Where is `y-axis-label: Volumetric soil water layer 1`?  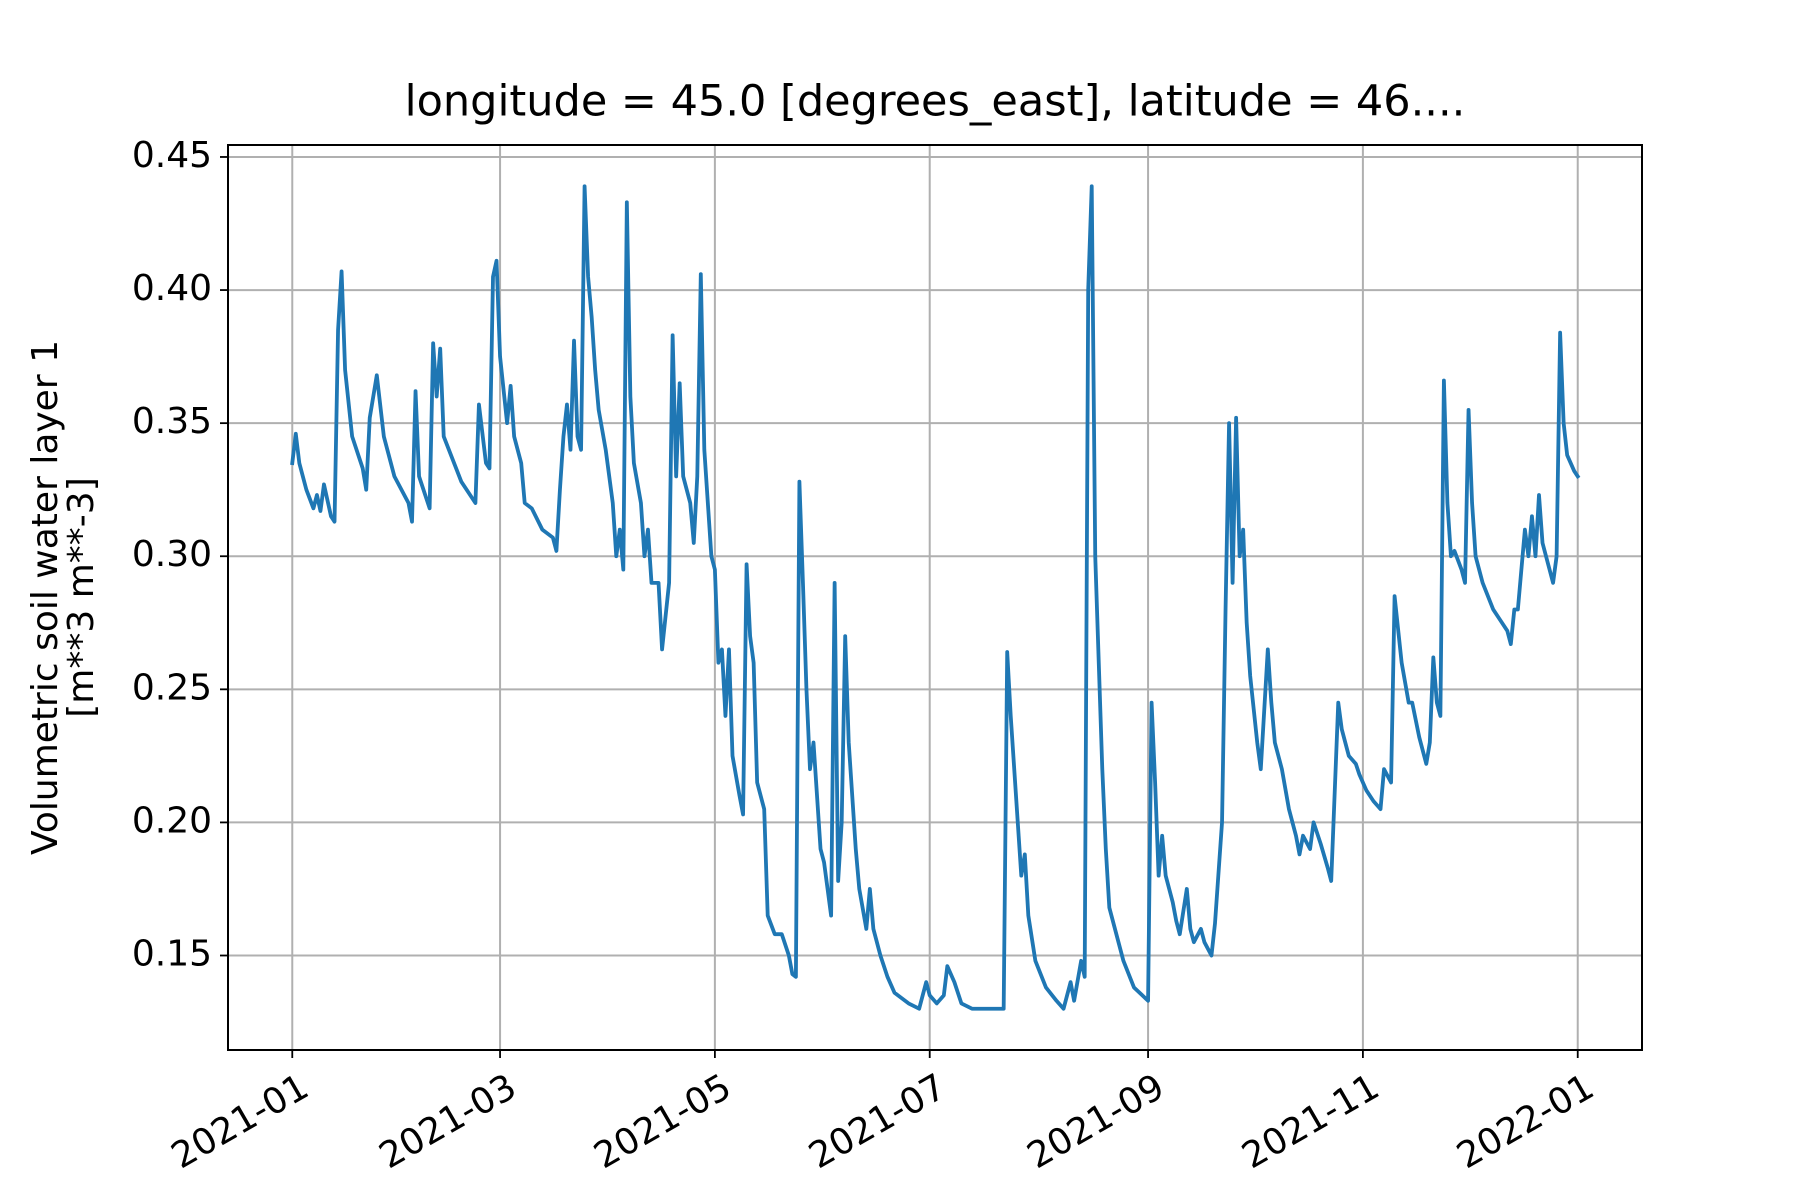
y-axis-label: Volumetric soil water layer 1 is located at coordinates (45, 597).